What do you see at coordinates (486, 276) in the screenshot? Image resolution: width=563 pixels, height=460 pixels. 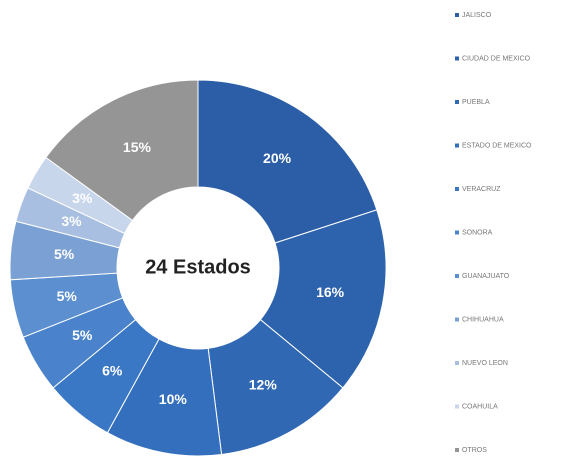 I see `legend-label: GUANAJUATO` at bounding box center [486, 276].